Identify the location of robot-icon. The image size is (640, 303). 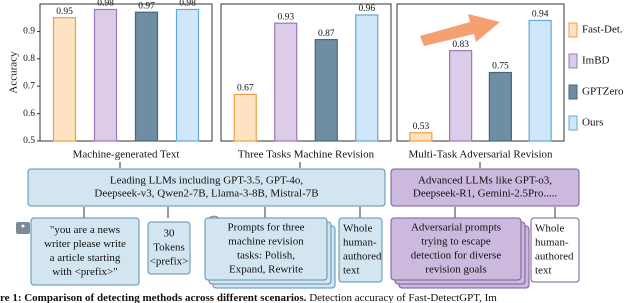
(23, 228).